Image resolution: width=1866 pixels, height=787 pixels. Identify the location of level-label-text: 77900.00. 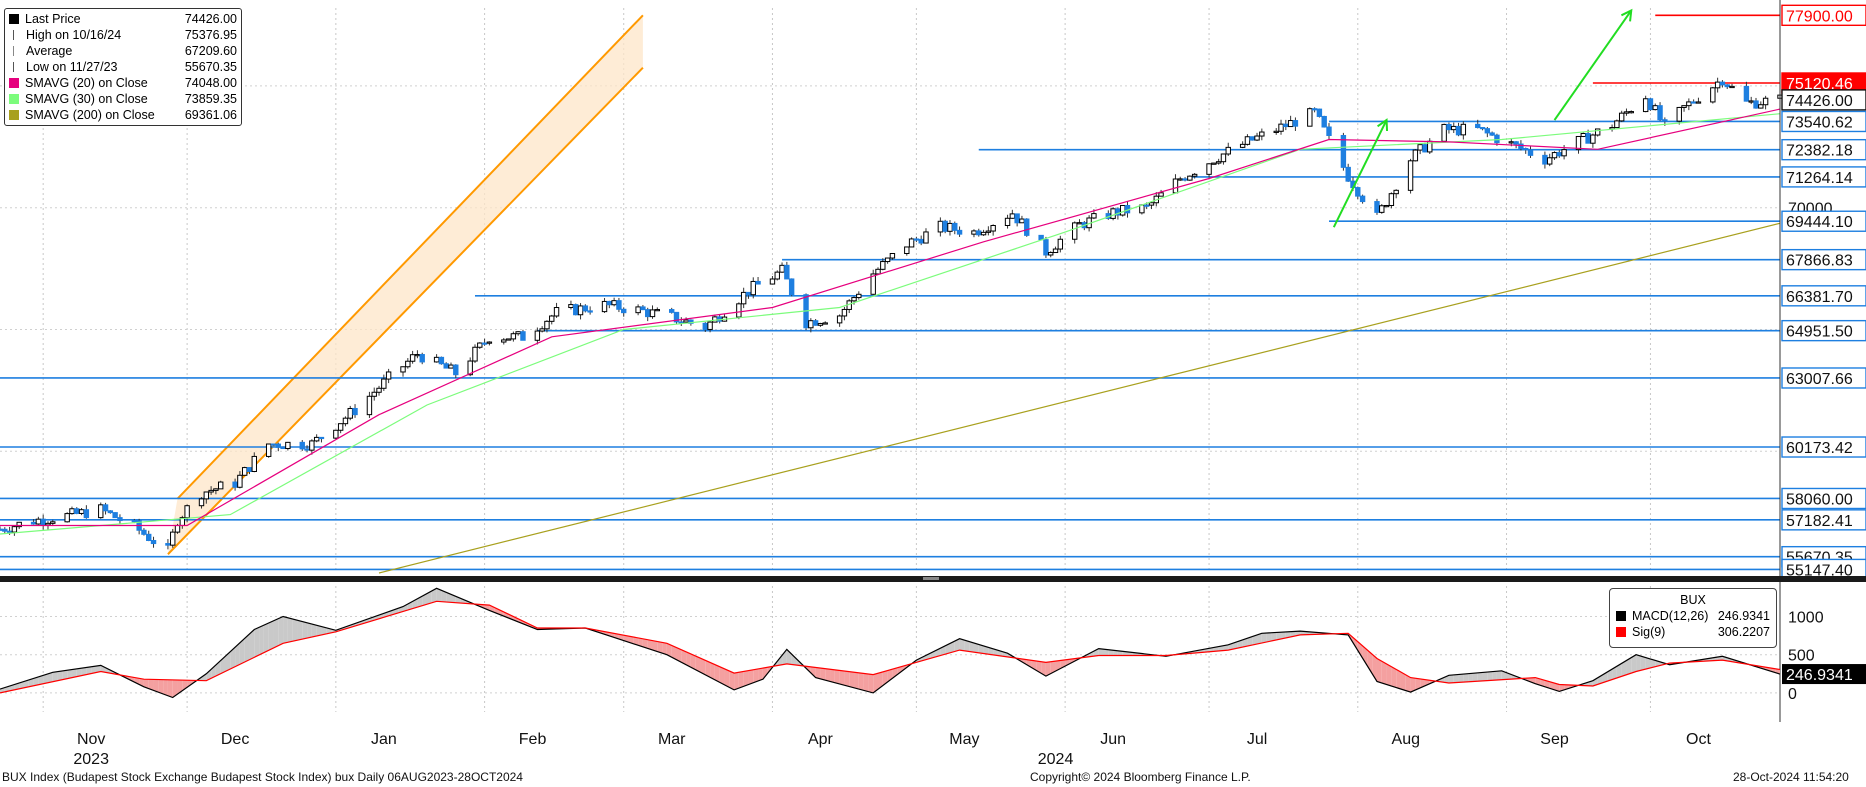
(1819, 16).